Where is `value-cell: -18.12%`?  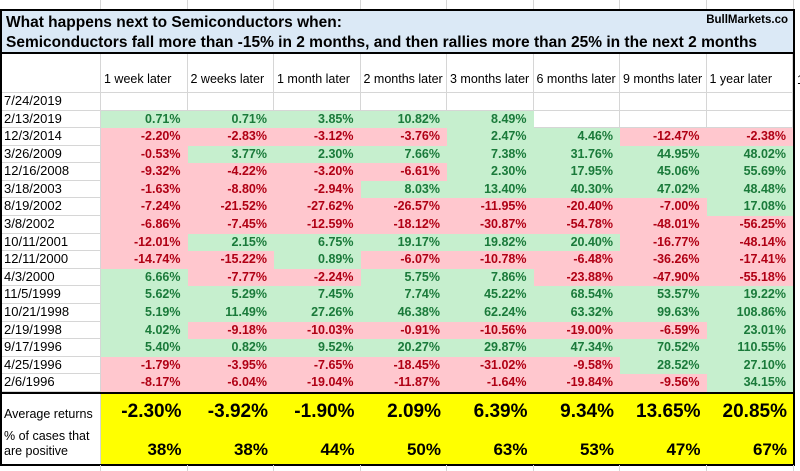
value-cell: -18.12% is located at coordinates (403, 225).